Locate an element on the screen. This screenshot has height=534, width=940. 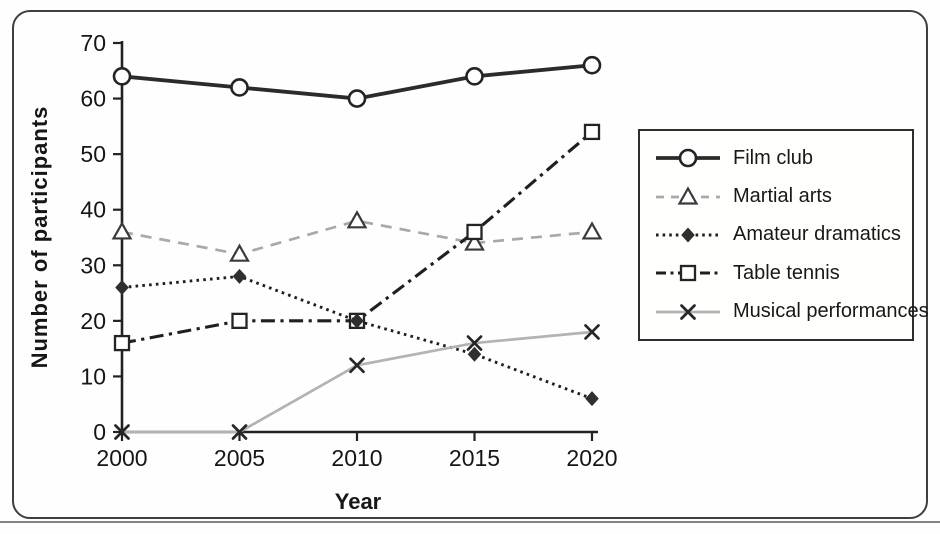
y-tick-label: 0 is located at coordinates (99, 432).